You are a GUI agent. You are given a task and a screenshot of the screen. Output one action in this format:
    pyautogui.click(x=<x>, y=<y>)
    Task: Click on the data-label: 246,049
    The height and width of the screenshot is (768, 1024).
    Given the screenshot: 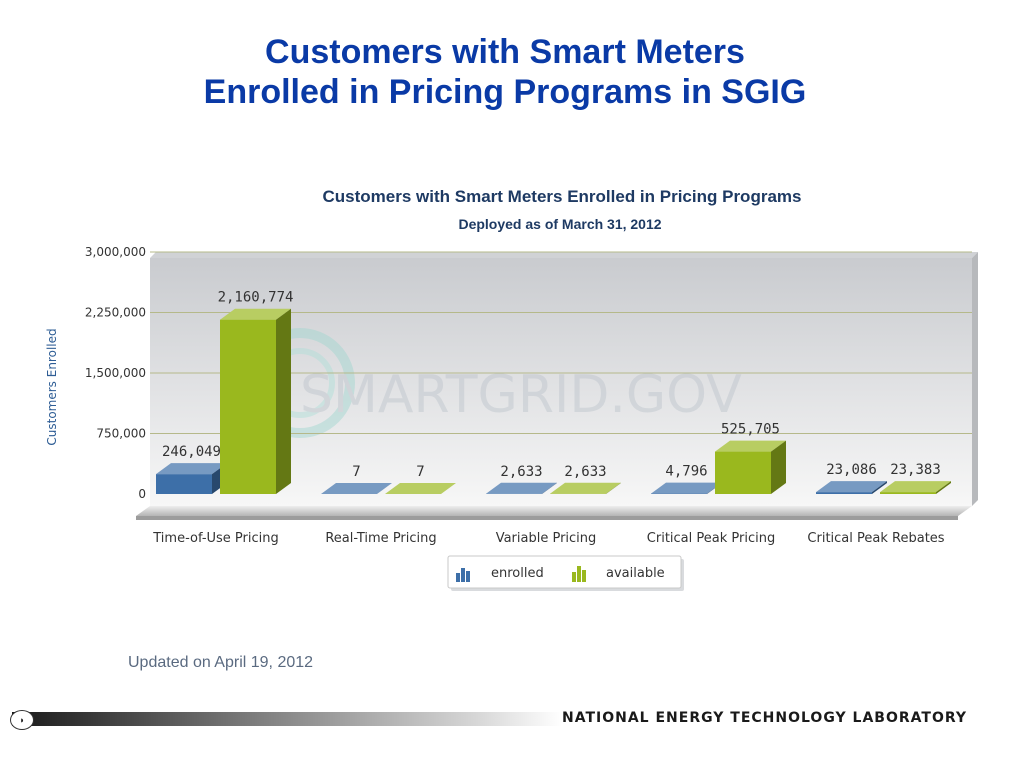 What is the action you would take?
    pyautogui.click(x=191, y=452)
    